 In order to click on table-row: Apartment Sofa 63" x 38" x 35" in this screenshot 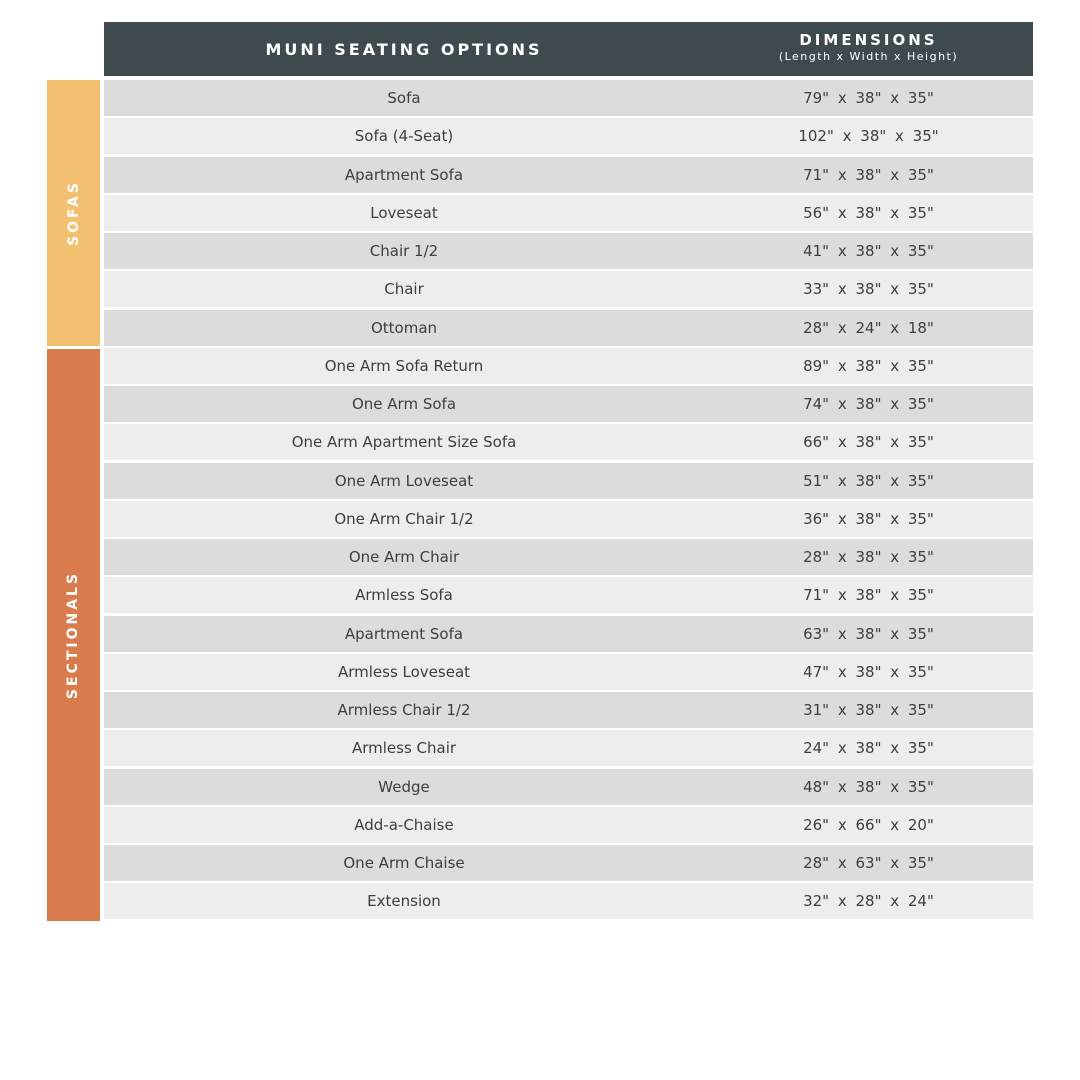, I will do `click(568, 633)`.